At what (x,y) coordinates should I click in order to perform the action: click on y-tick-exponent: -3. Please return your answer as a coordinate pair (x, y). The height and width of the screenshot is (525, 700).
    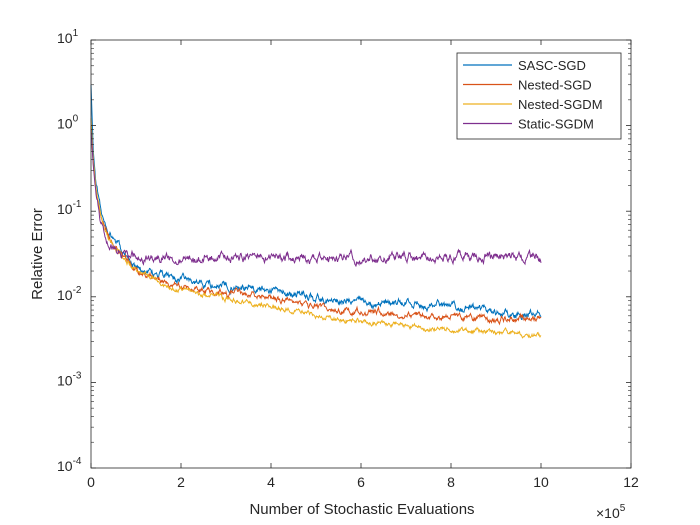
    Looking at the image, I should click on (77, 375).